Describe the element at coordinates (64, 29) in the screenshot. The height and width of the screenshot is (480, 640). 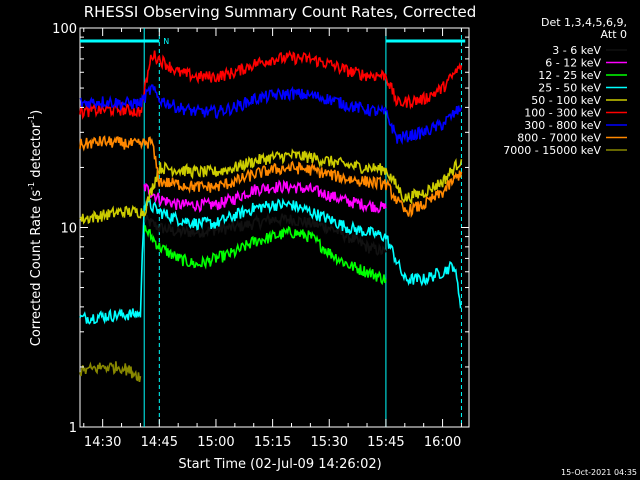
I see `y-tick-label: 100` at that location.